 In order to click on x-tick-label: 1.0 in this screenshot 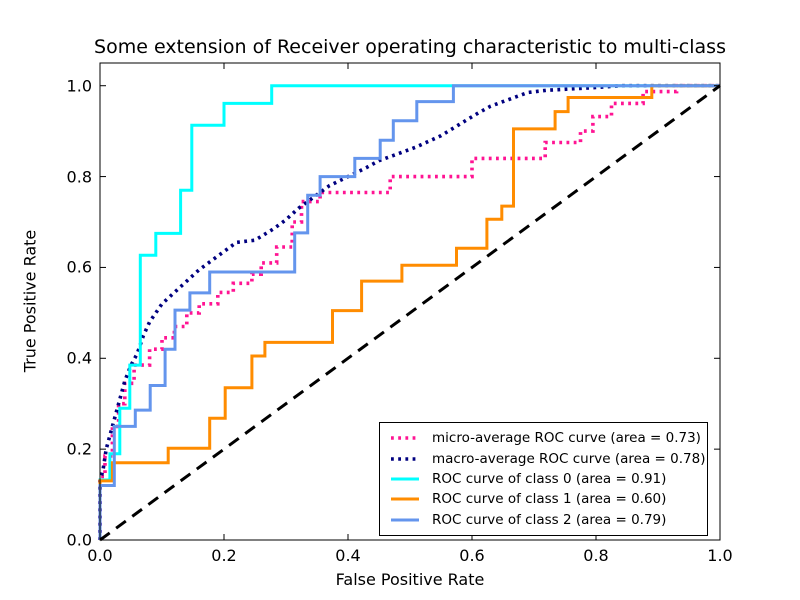, I will do `click(720, 555)`.